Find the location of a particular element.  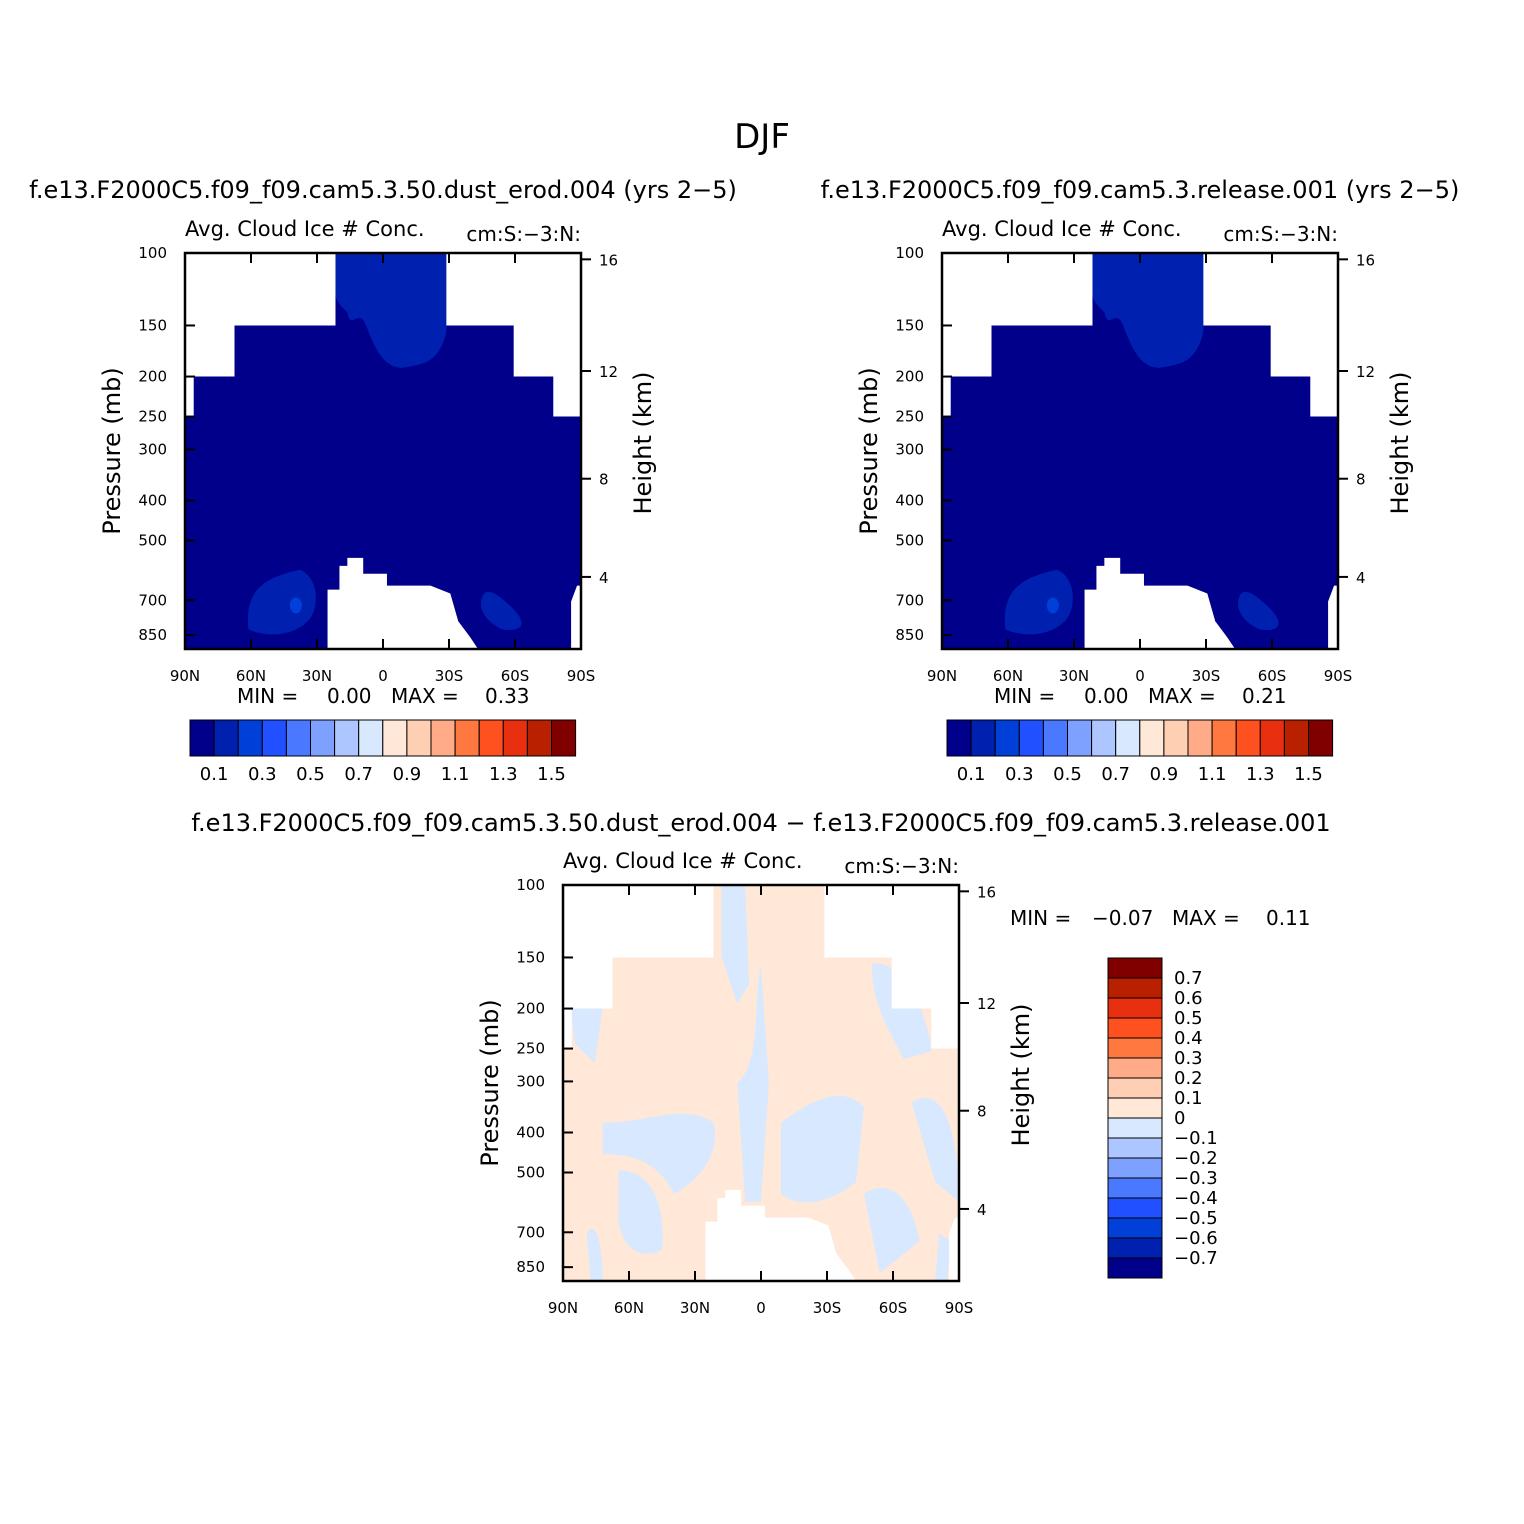

colorbar-label: 0 is located at coordinates (1179, 1118).